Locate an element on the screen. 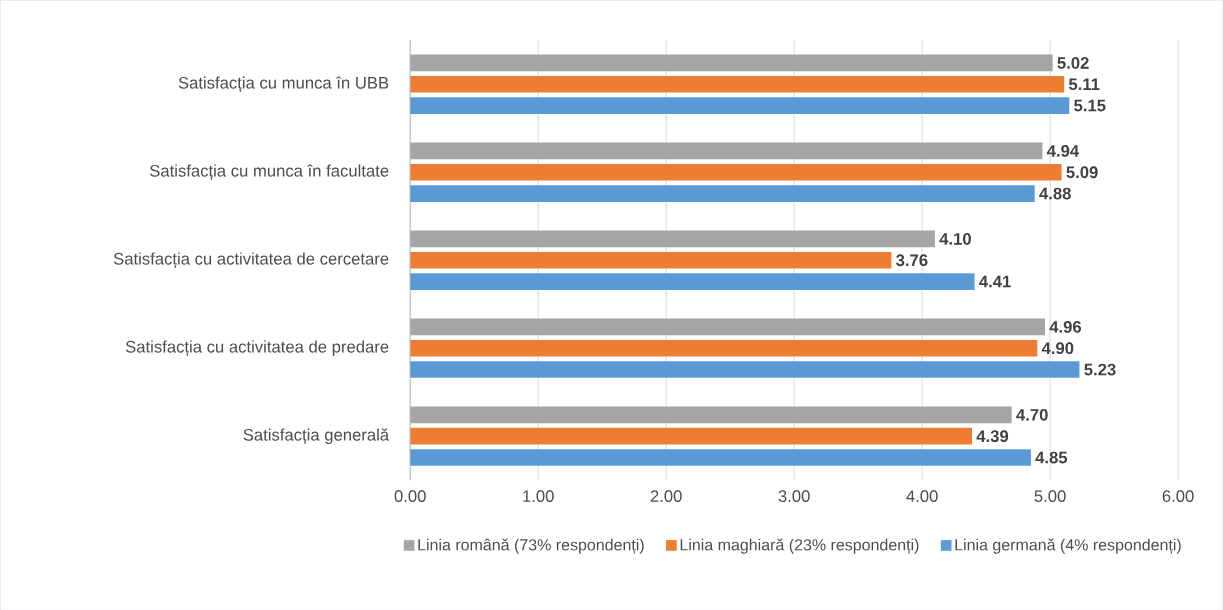 The width and height of the screenshot is (1223, 610). data-label: 5.15 is located at coordinates (1090, 105).